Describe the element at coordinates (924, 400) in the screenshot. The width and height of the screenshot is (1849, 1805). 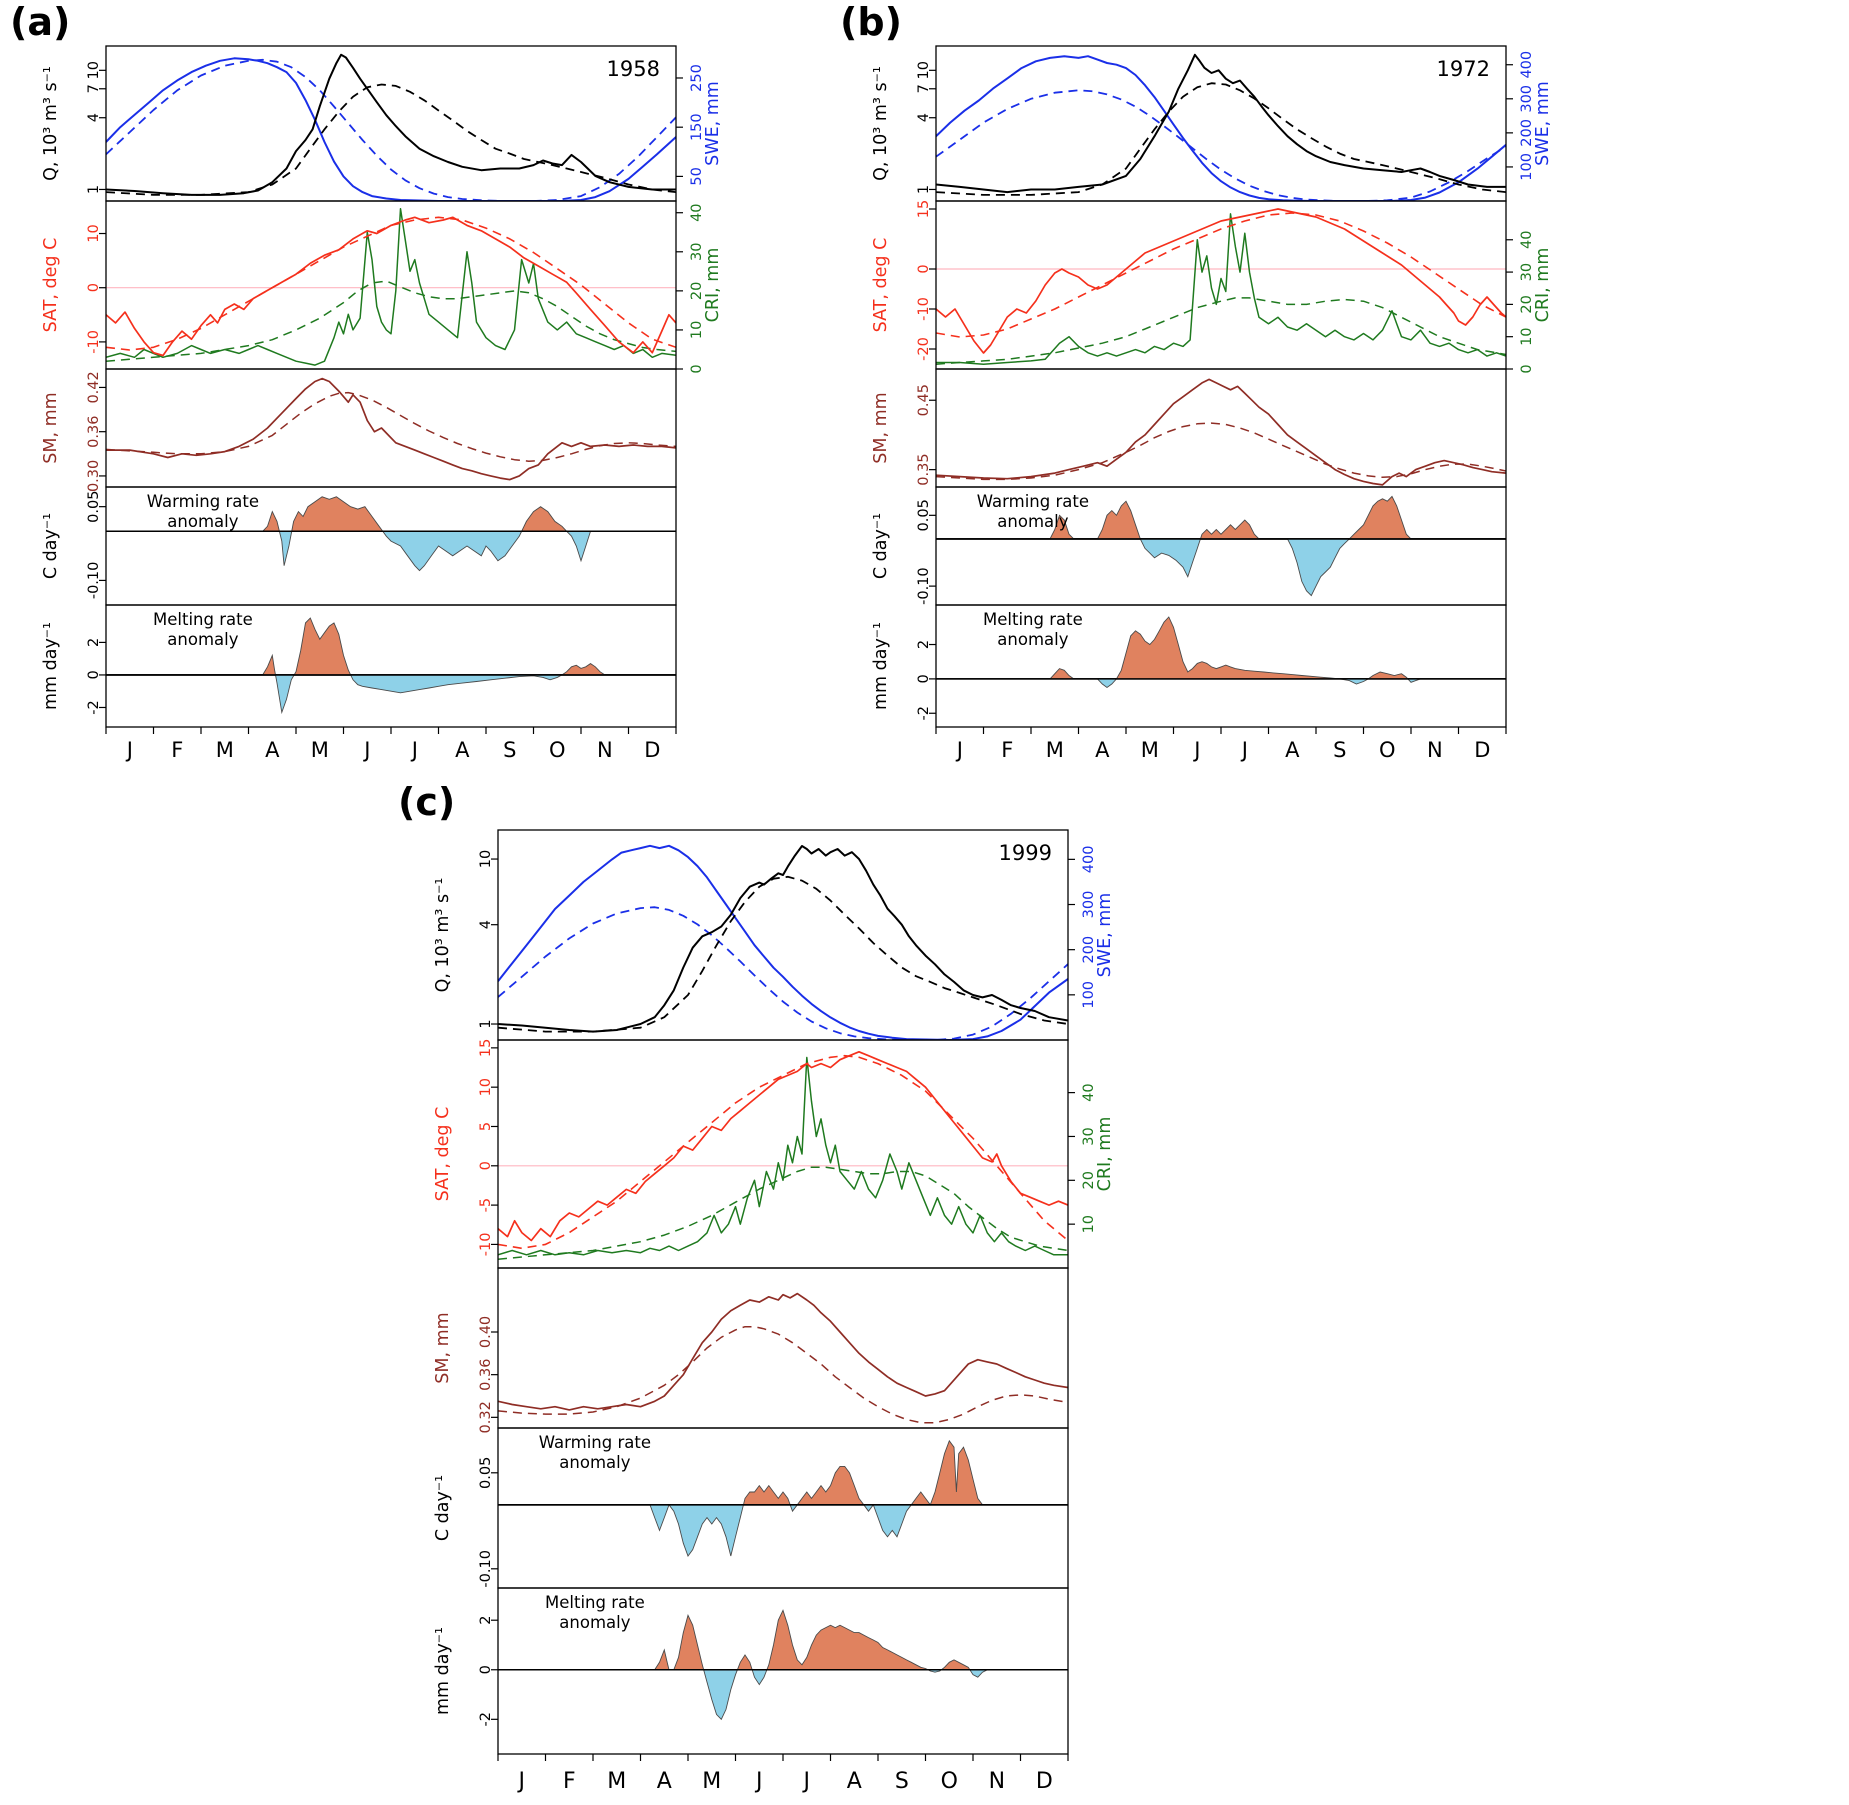
I see `tick-label: 0.45` at that location.